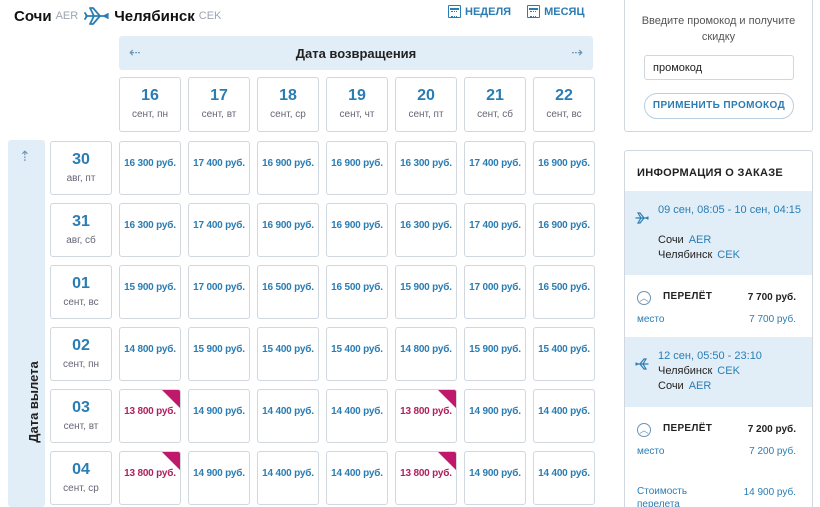 Image resolution: width=820 pixels, height=507 pixels. Describe the element at coordinates (495, 114) in the screenshot. I see `return-weekday: сент, сб` at that location.